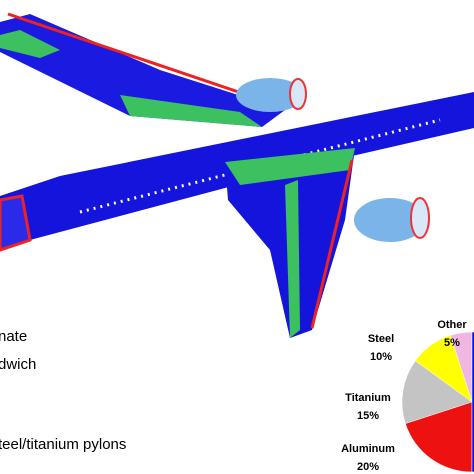 Image resolution: width=474 pixels, height=474 pixels. Describe the element at coordinates (13, 336) in the screenshot. I see `legend-text: nate` at that location.